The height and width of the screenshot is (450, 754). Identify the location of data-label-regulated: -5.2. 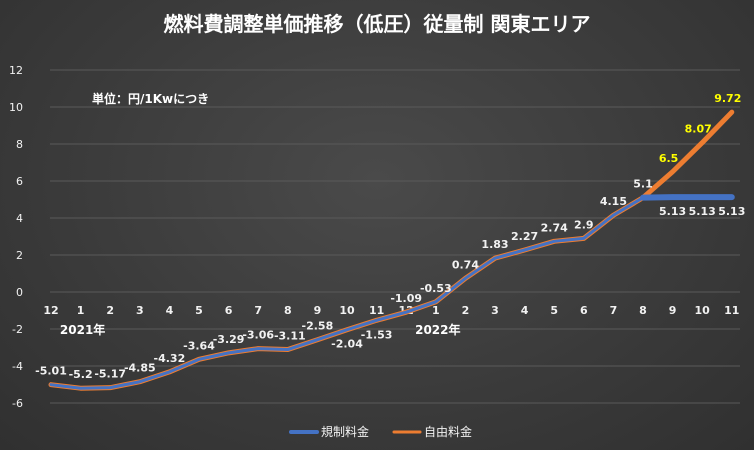
(81, 374).